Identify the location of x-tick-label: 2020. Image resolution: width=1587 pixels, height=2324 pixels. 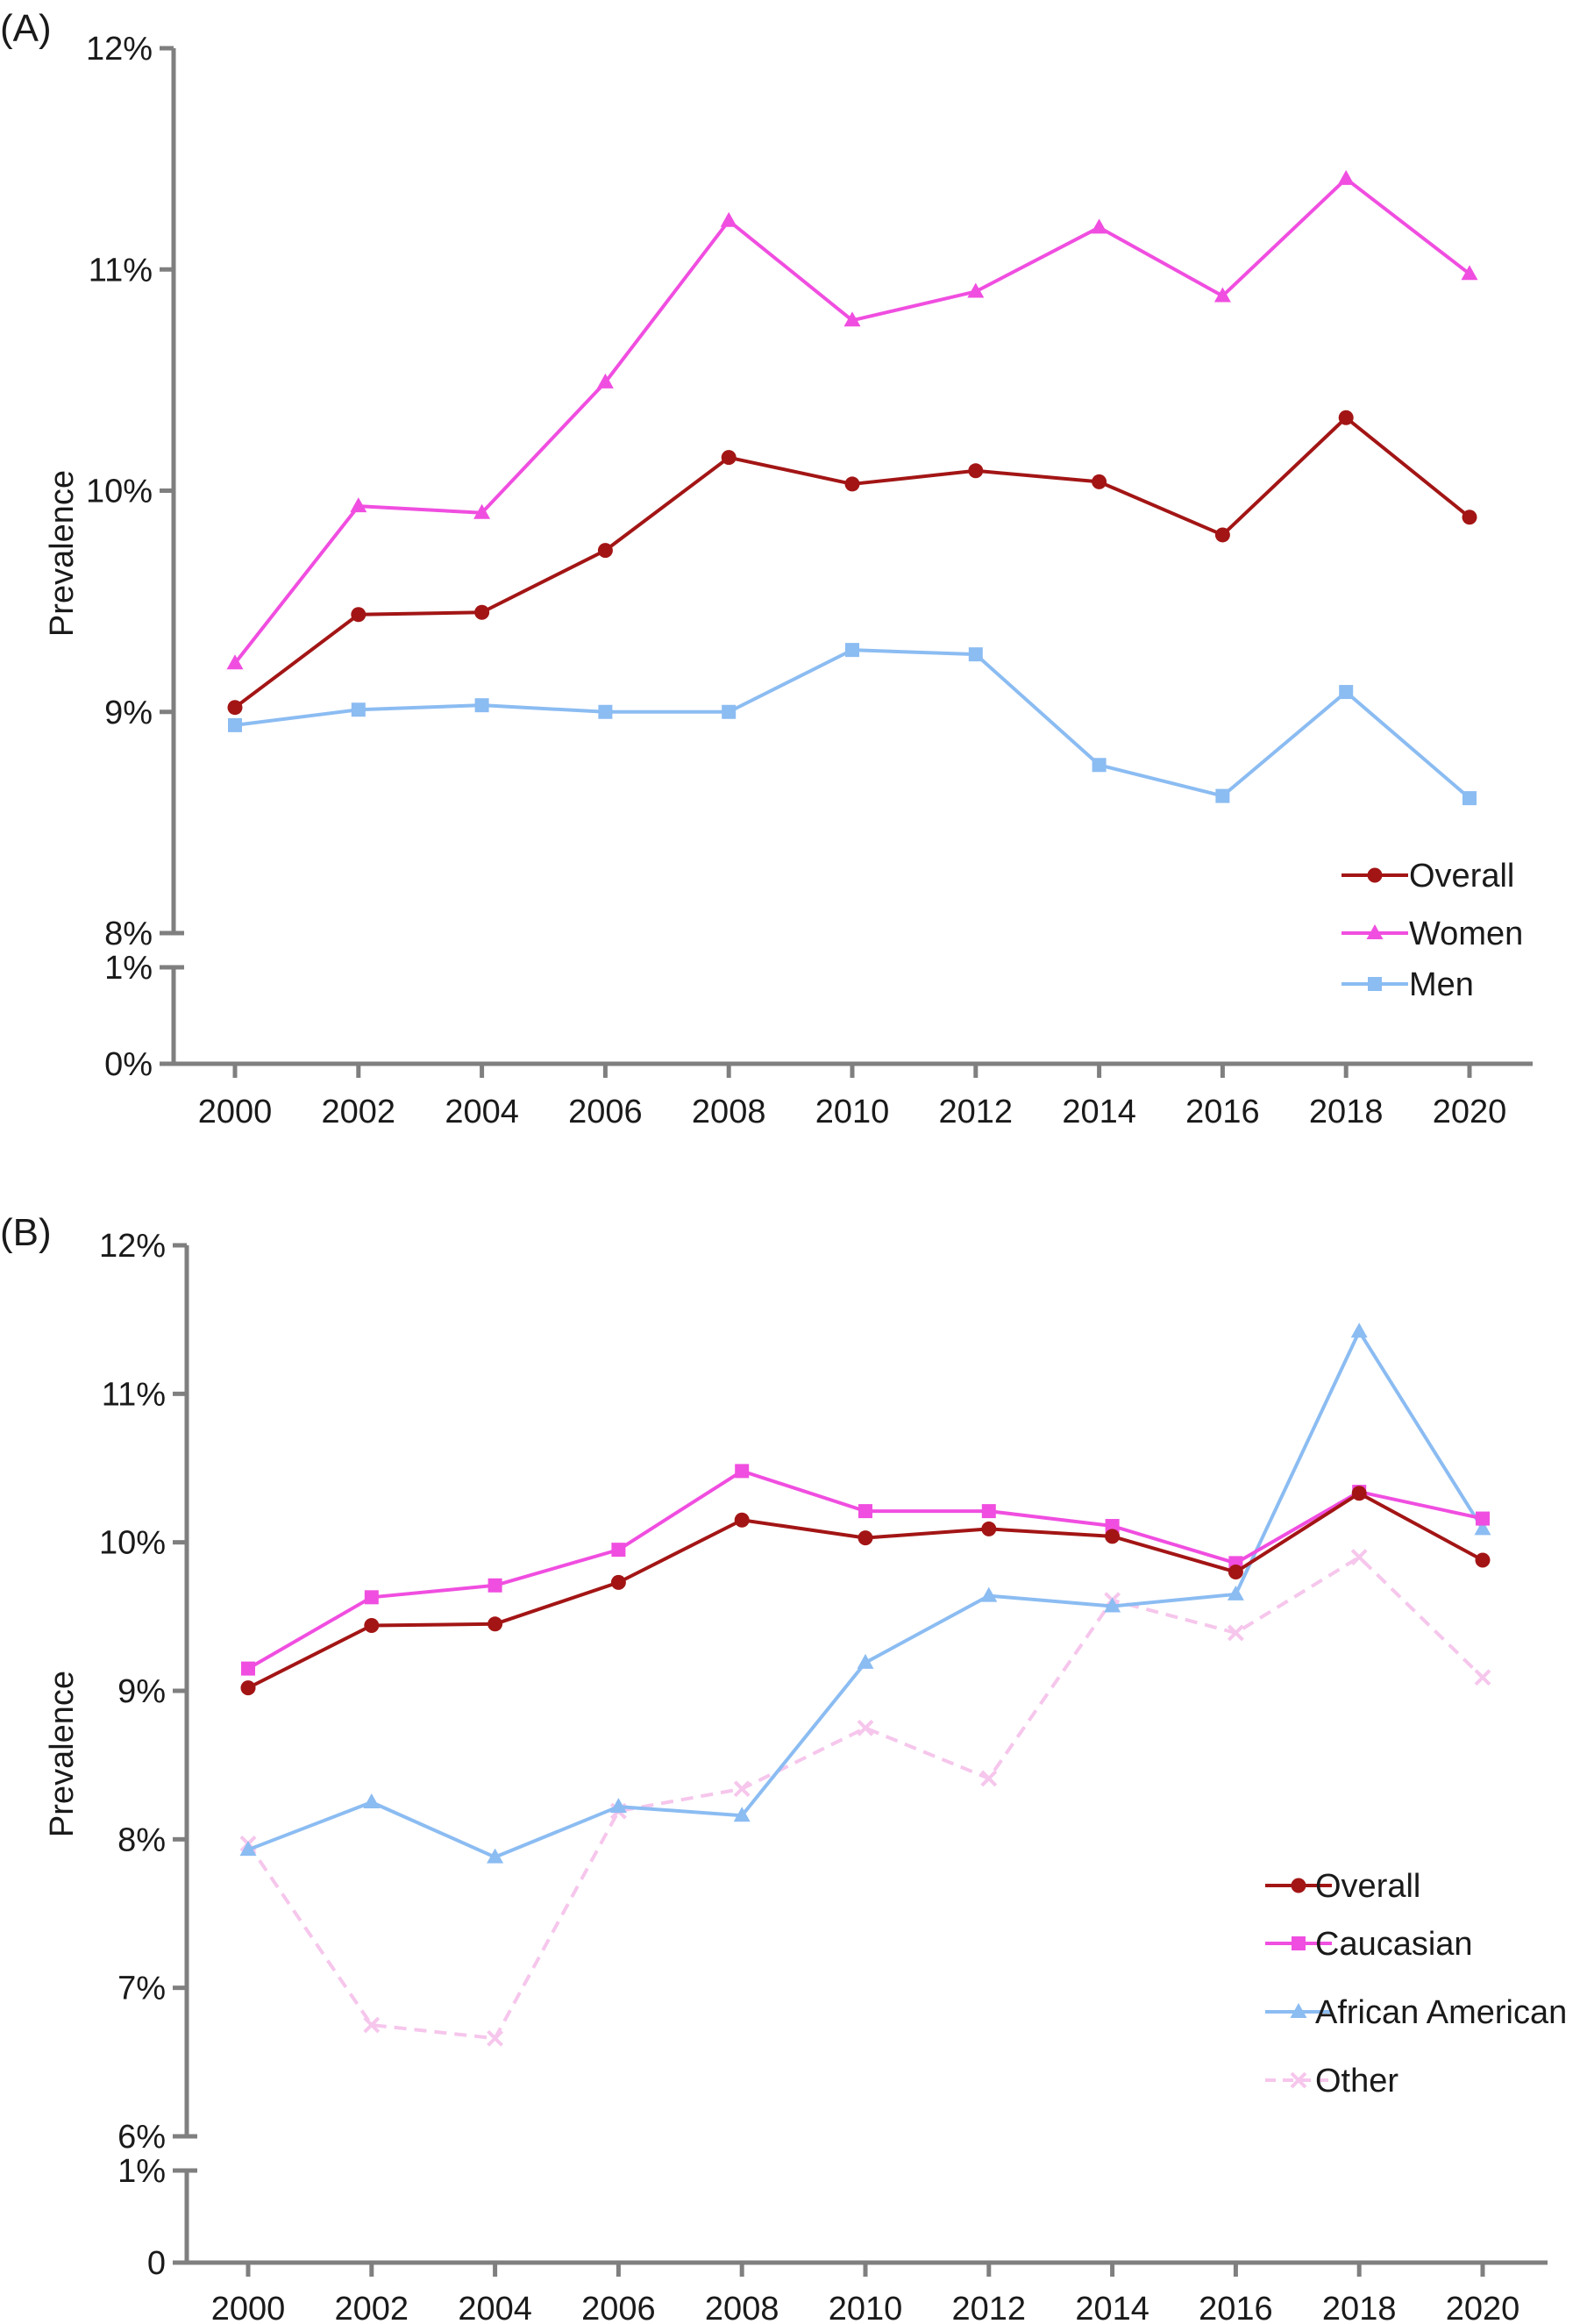
(1483, 2307).